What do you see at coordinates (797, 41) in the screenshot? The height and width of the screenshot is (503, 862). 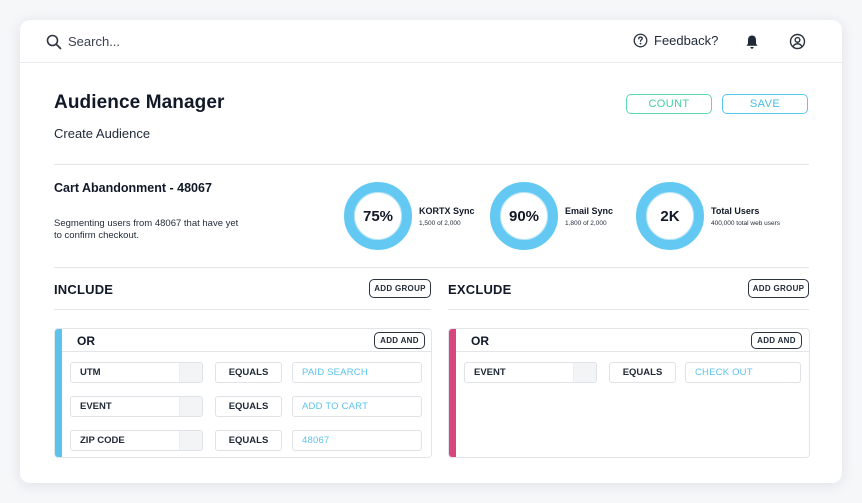 I see `user-account-icon` at bounding box center [797, 41].